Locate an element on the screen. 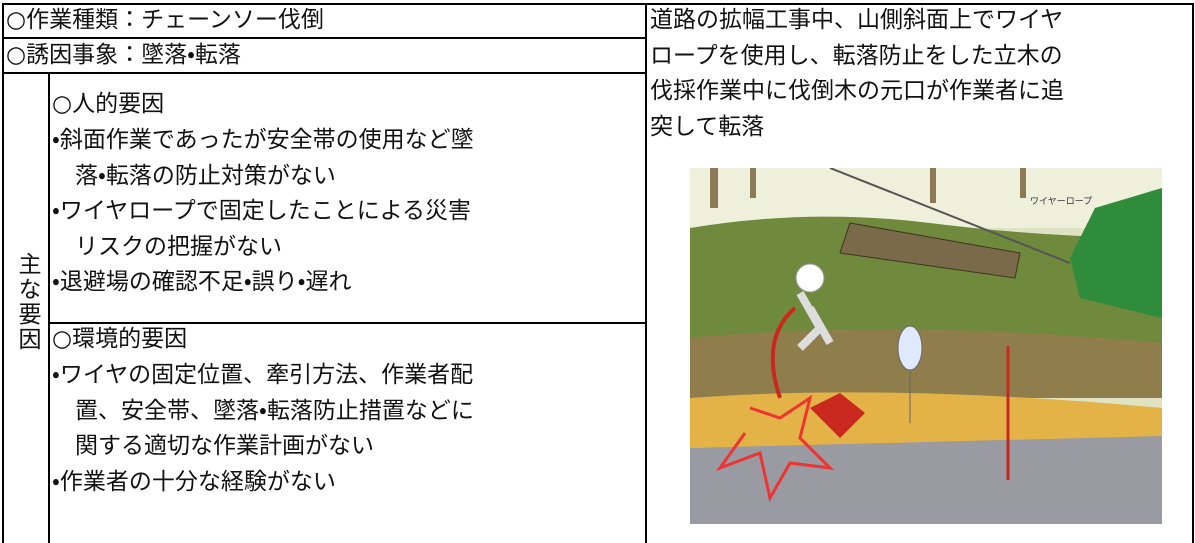  factor-line: ・ワイヤロープで固定したことによる災害 is located at coordinates (262, 211).